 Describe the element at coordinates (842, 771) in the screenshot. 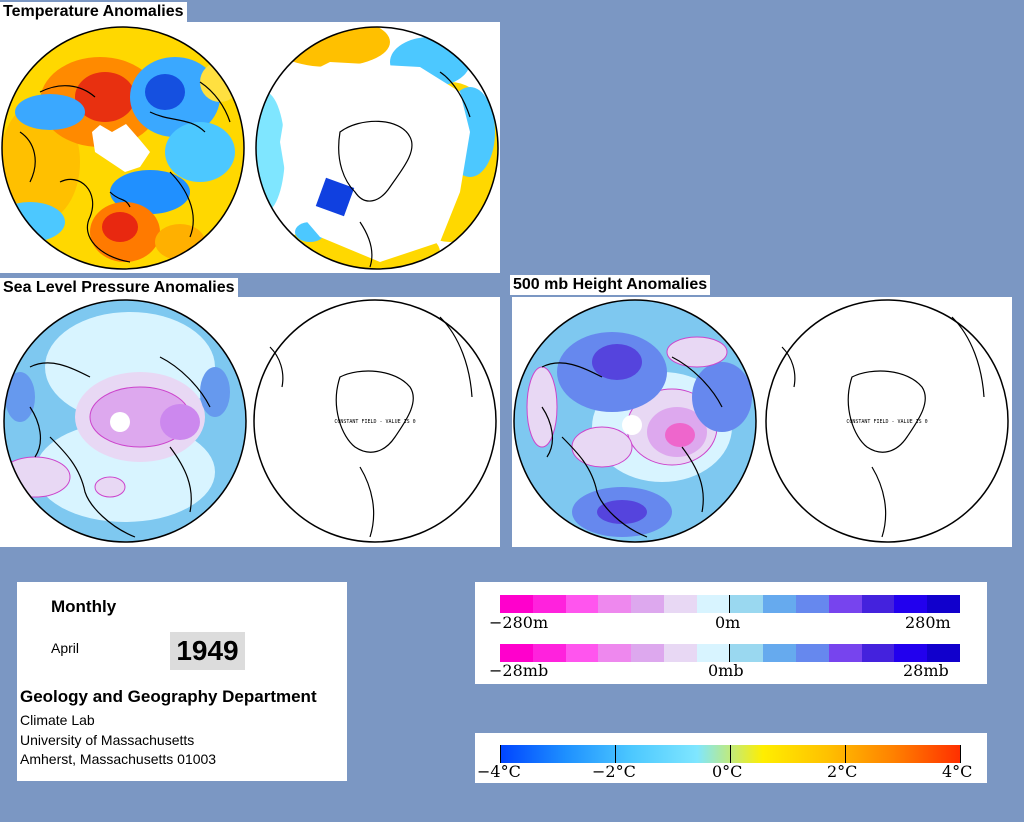

I see `temp-scale-label: 2°C` at that location.